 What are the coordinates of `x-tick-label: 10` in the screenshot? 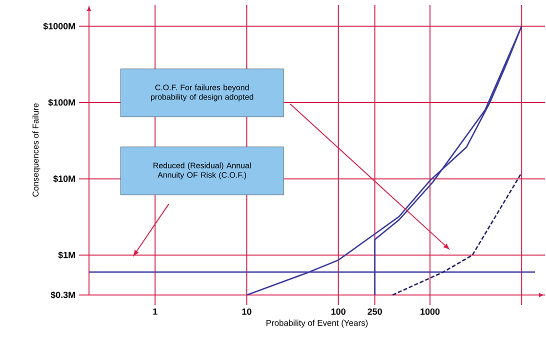 It's located at (247, 311).